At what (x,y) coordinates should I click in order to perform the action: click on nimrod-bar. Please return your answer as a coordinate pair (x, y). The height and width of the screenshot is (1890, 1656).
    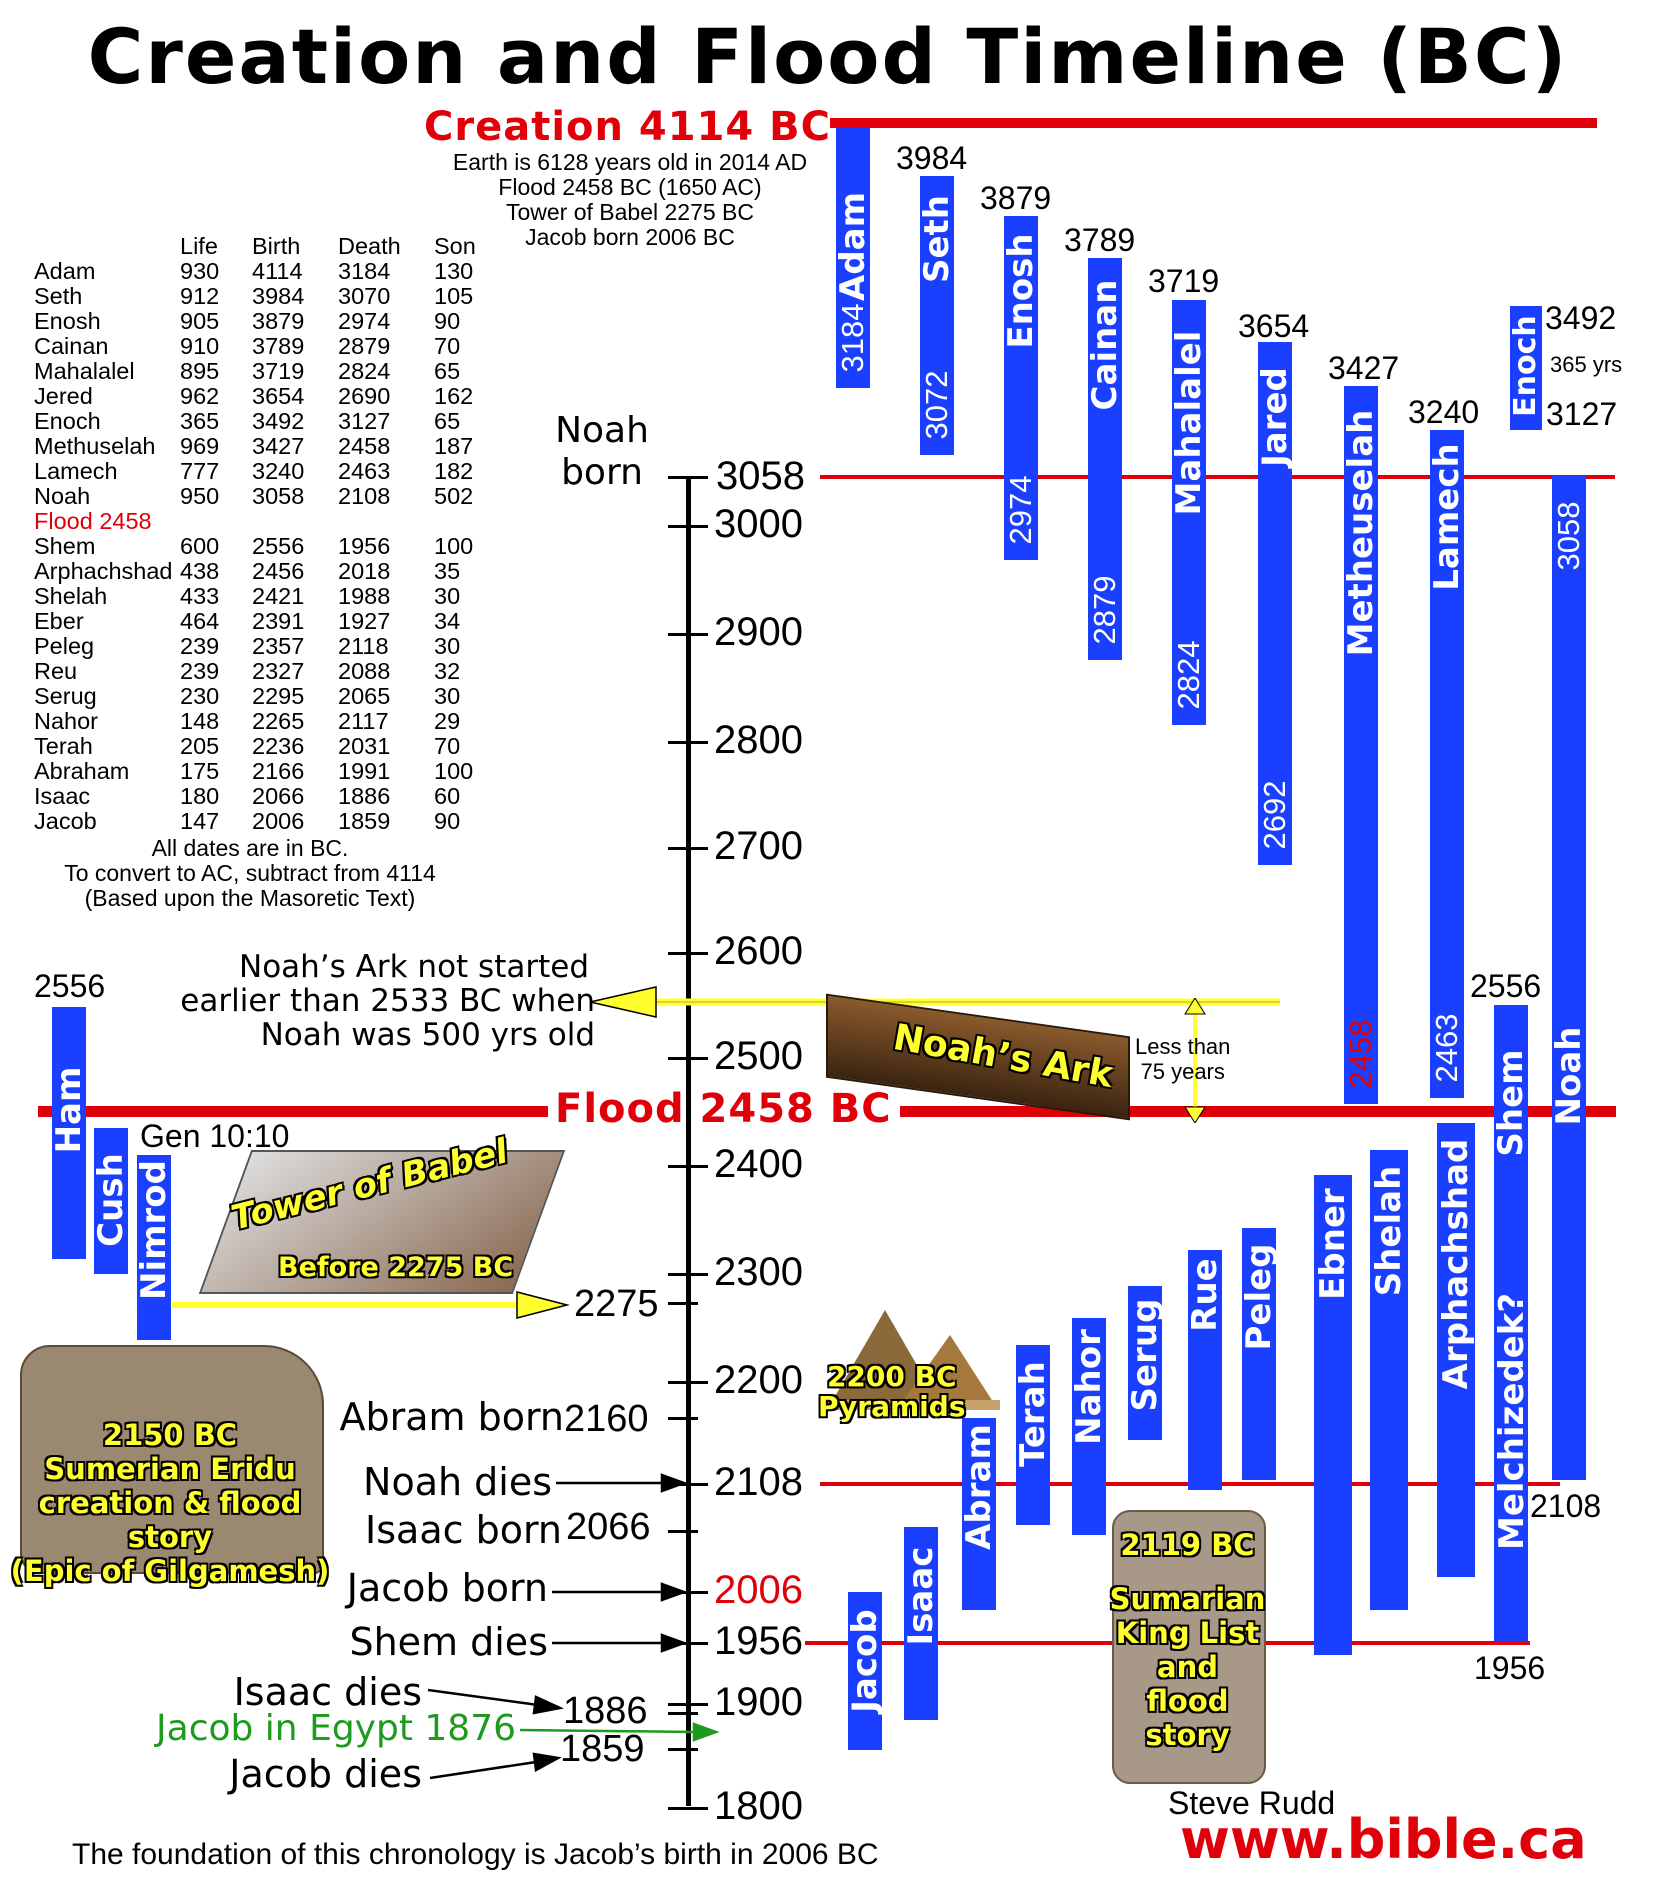
    Looking at the image, I should click on (154, 1247).